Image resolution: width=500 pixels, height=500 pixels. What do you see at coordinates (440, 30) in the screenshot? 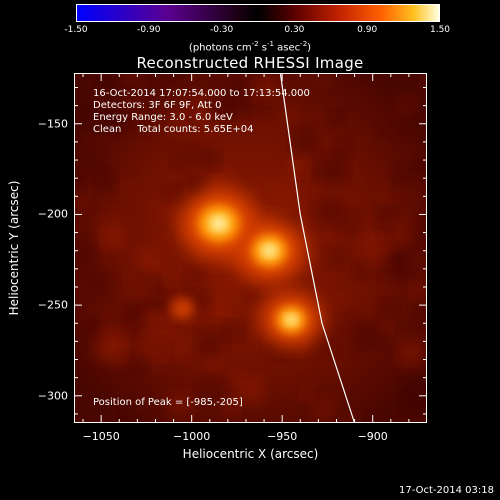
I see `colorbar-tick-label: 1.50` at bounding box center [440, 30].